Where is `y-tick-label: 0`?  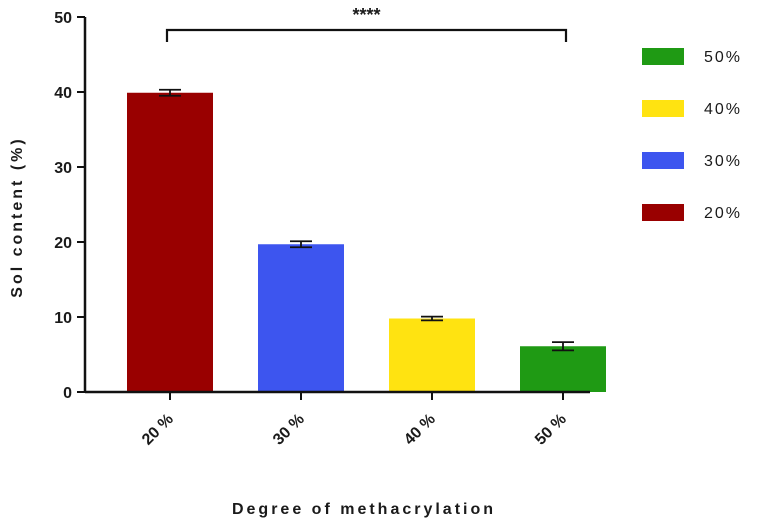 y-tick-label: 0 is located at coordinates (67, 393).